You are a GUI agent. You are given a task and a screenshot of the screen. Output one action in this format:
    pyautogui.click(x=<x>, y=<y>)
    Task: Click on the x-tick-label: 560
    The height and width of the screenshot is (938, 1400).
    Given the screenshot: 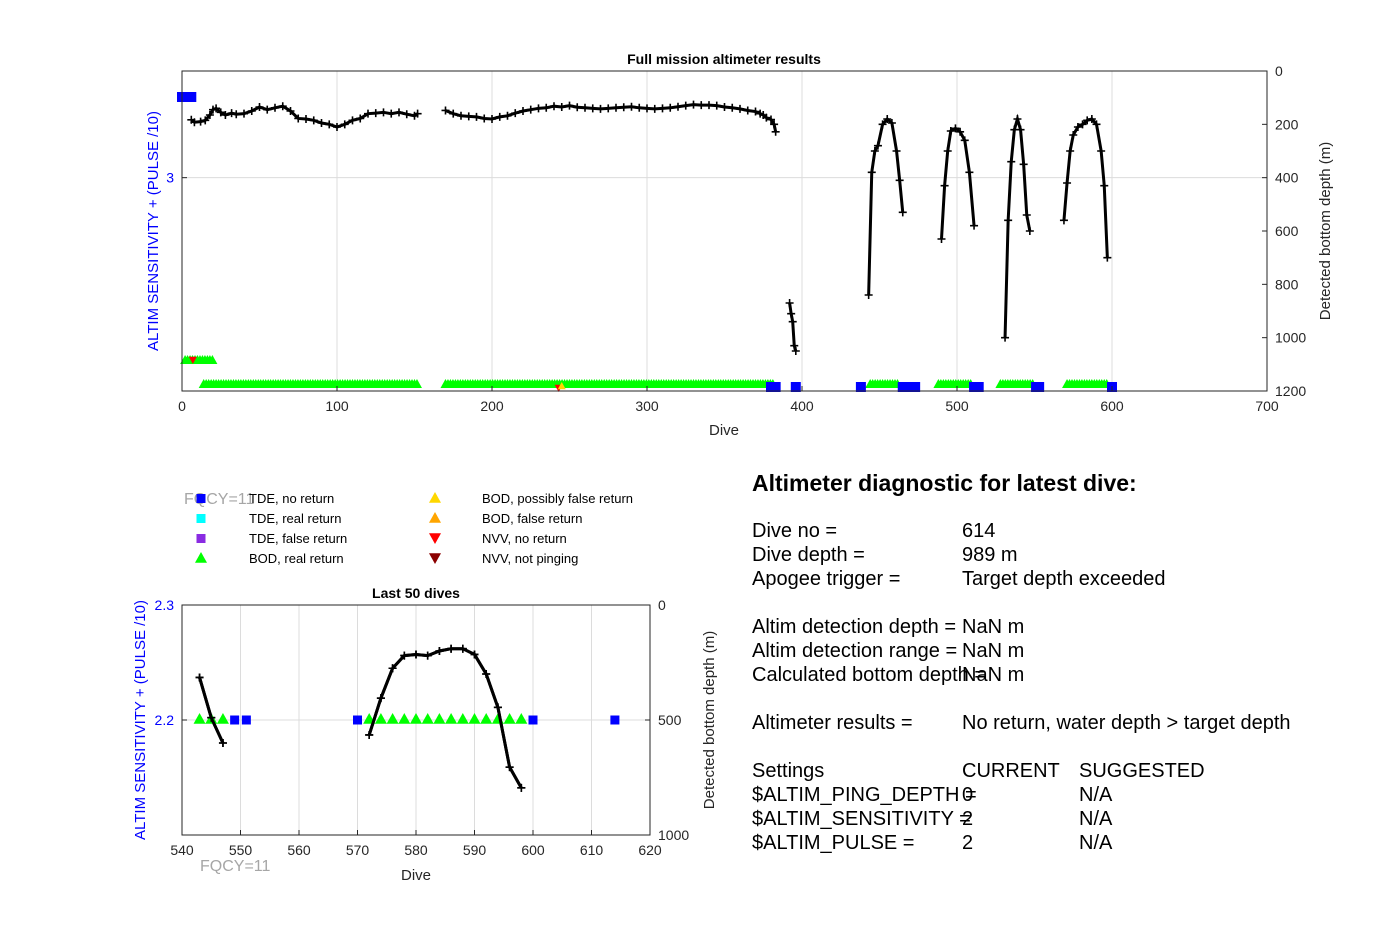 What is the action you would take?
    pyautogui.click(x=299, y=850)
    